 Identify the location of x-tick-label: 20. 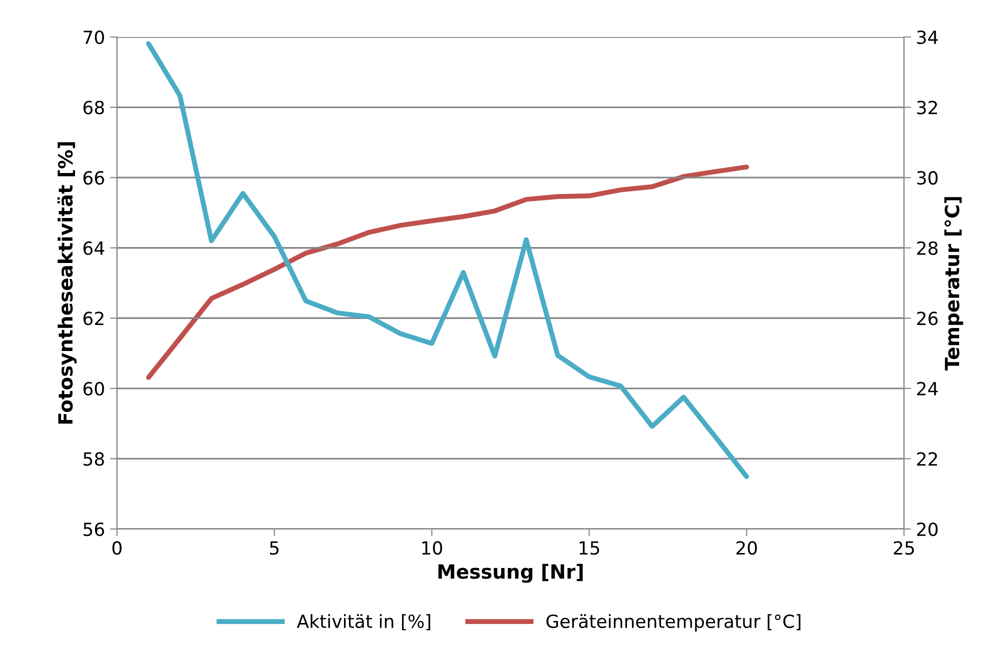
(746, 548).